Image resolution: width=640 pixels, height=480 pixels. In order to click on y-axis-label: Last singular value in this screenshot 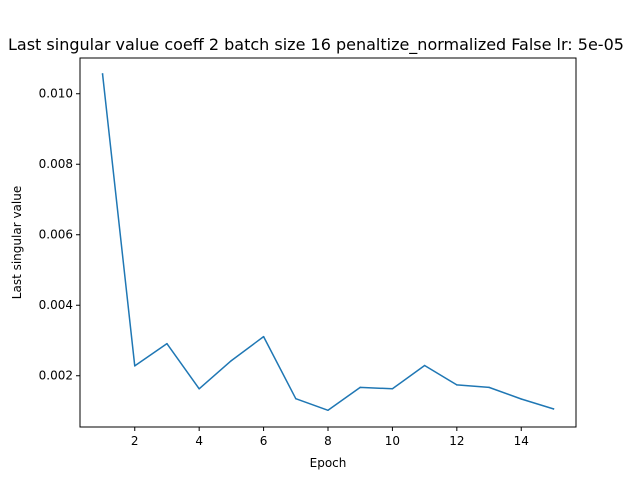, I will do `click(17, 242)`.